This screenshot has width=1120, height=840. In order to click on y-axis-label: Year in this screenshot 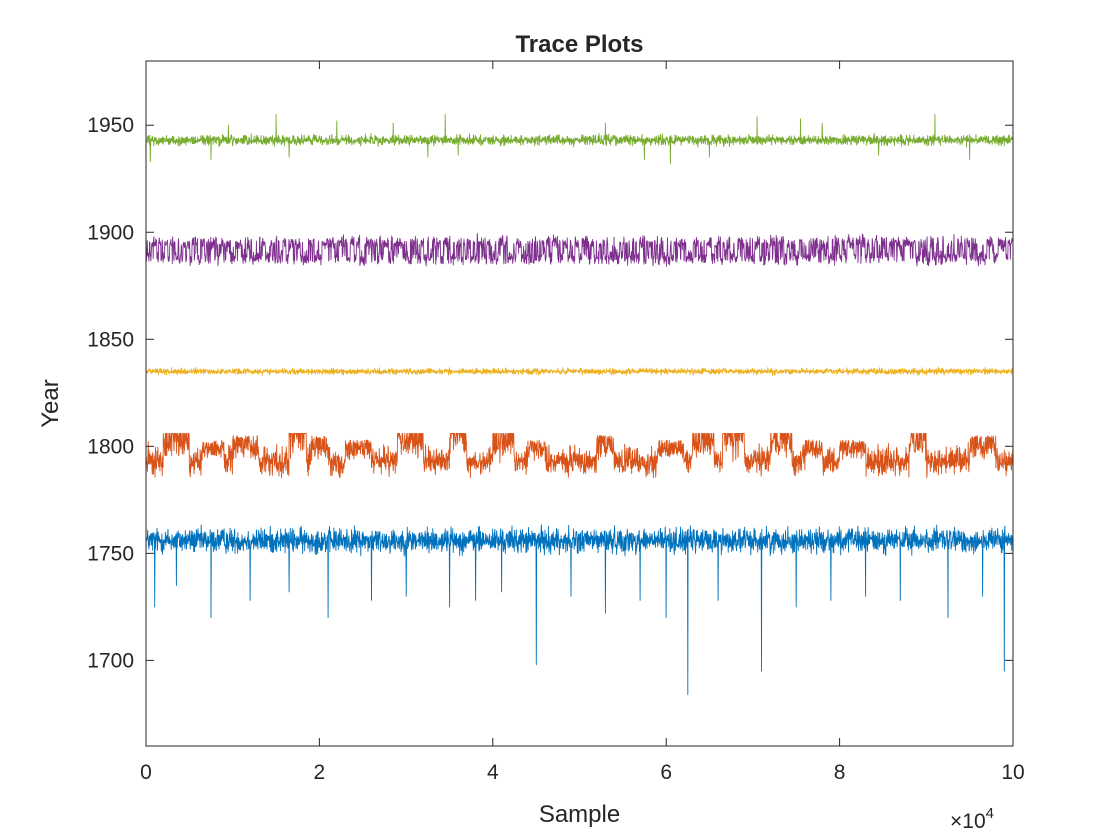, I will do `click(50, 403)`.